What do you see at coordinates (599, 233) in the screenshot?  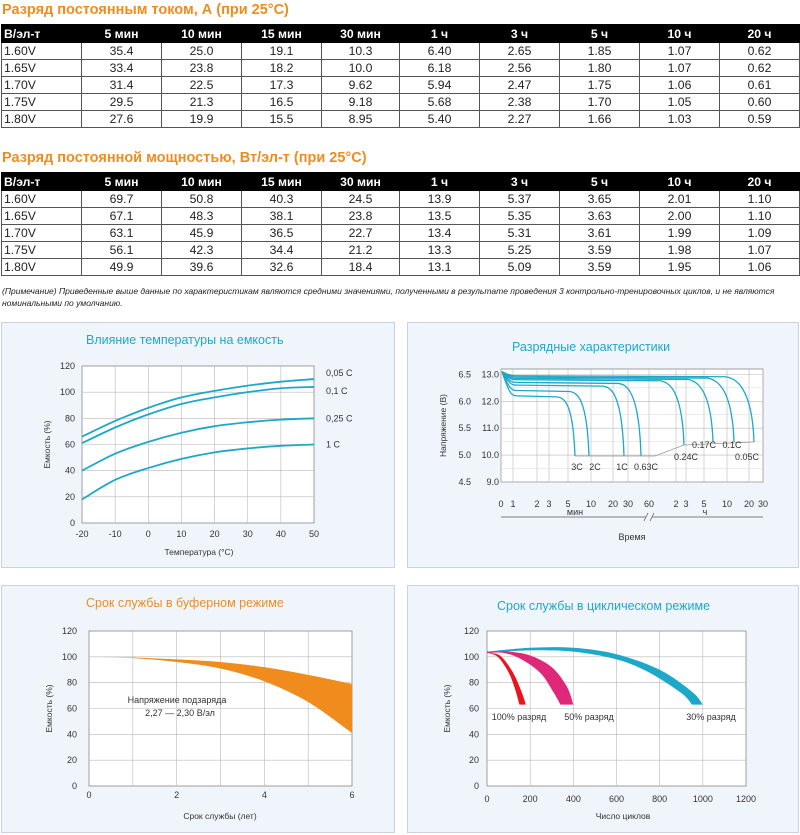 I see `table-cell: 3.61` at bounding box center [599, 233].